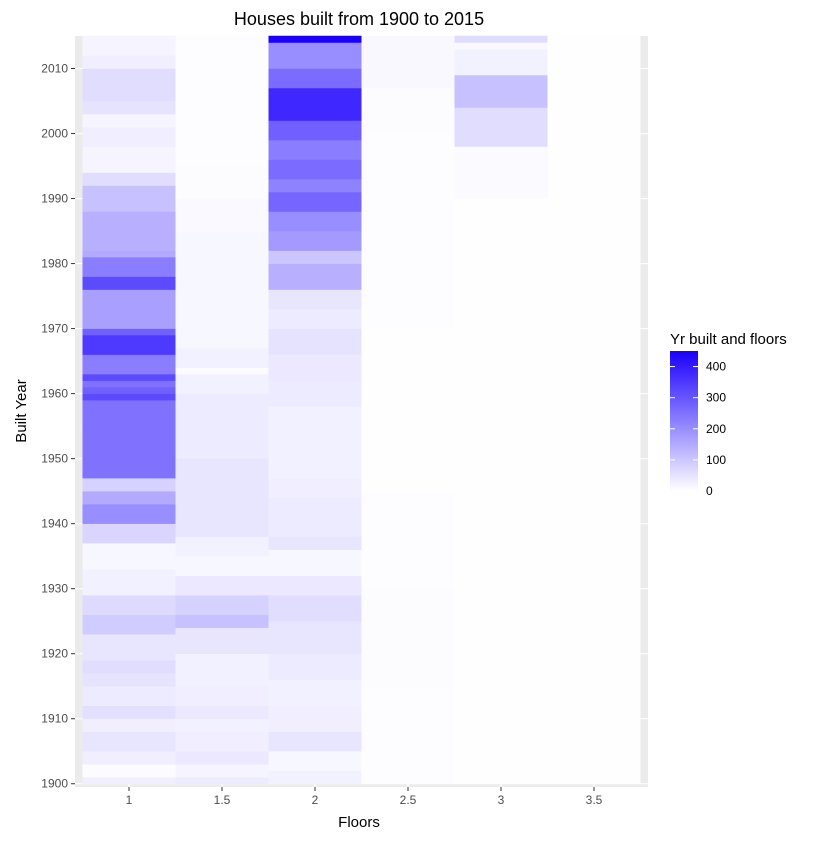  What do you see at coordinates (408, 409) in the screenshot?
I see `heat-column-2.5` at bounding box center [408, 409].